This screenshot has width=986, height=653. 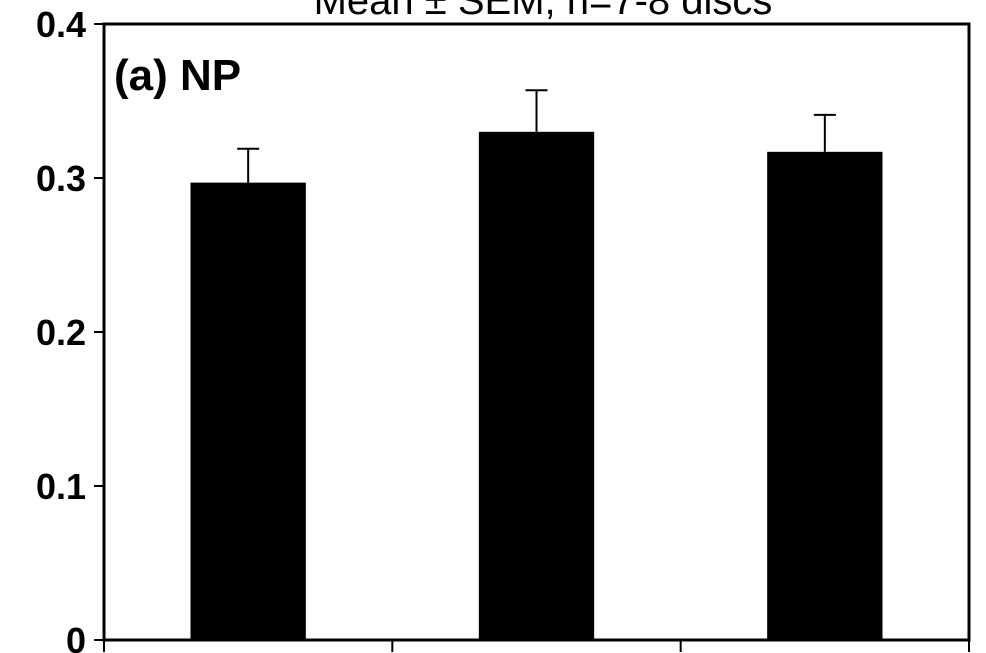 I want to click on y-axis: 0 0.1 0.2 0.3 0.4, so click(x=70, y=328).